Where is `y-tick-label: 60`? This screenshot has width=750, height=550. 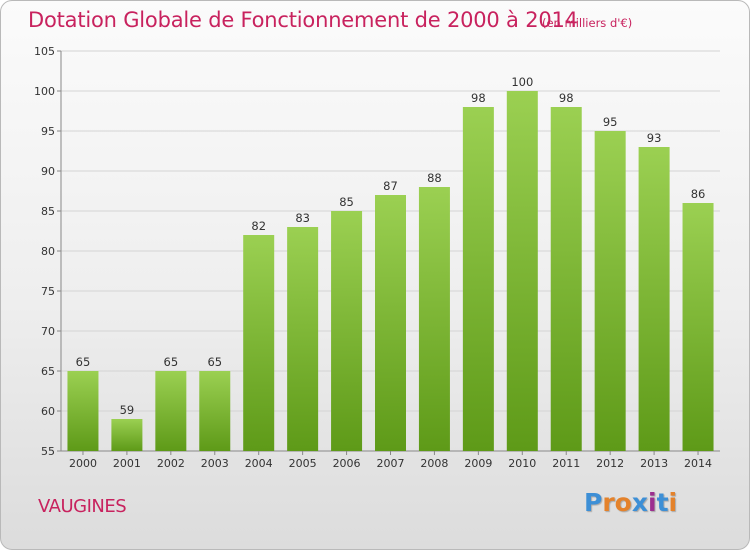 y-tick-label: 60 is located at coordinates (48, 411).